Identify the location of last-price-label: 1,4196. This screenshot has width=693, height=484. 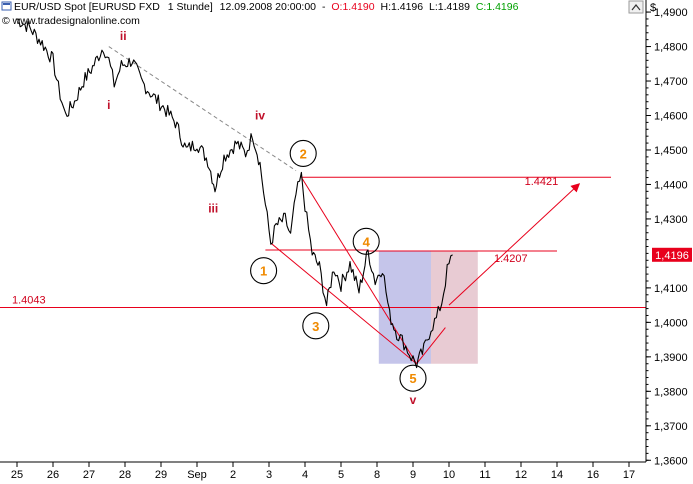
(672, 256).